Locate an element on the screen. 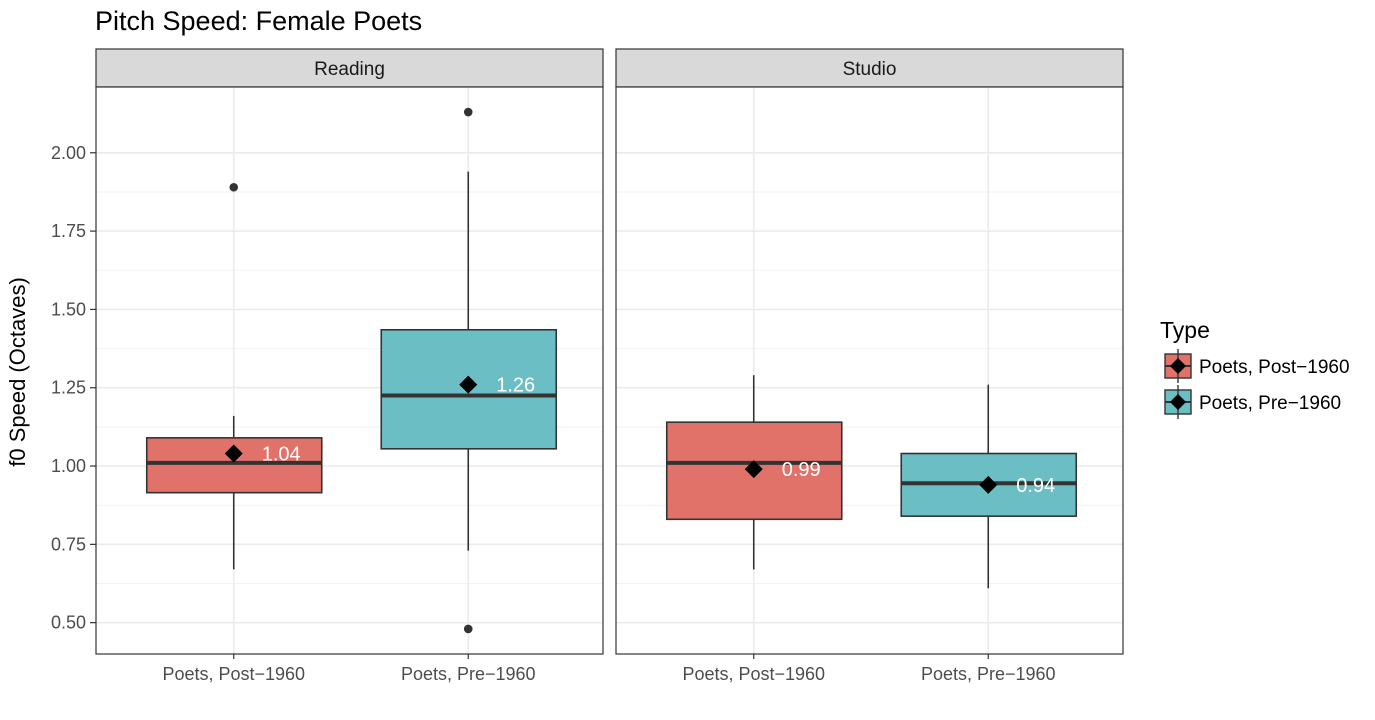 This screenshot has height=720, width=1375. facet-strip-label: Studio is located at coordinates (870, 69).